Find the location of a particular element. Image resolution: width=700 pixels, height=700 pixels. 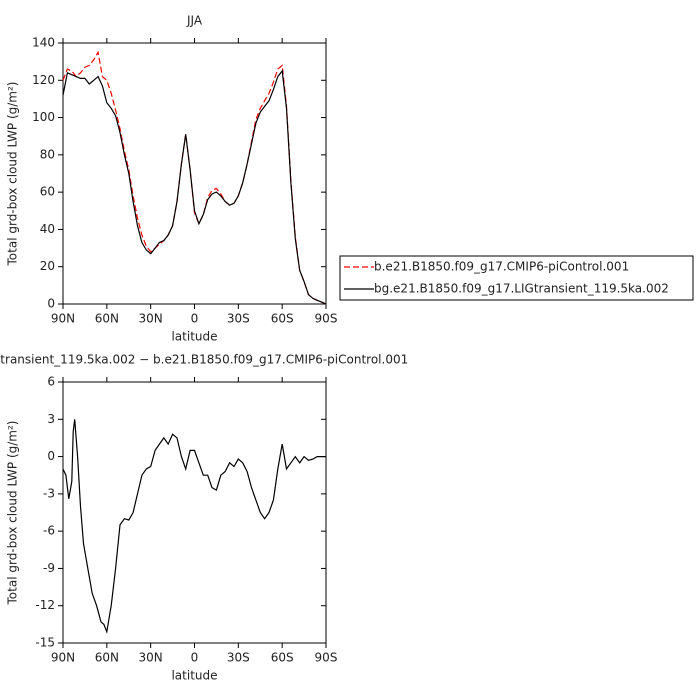

y-tick-label: 3 is located at coordinates (51, 419).